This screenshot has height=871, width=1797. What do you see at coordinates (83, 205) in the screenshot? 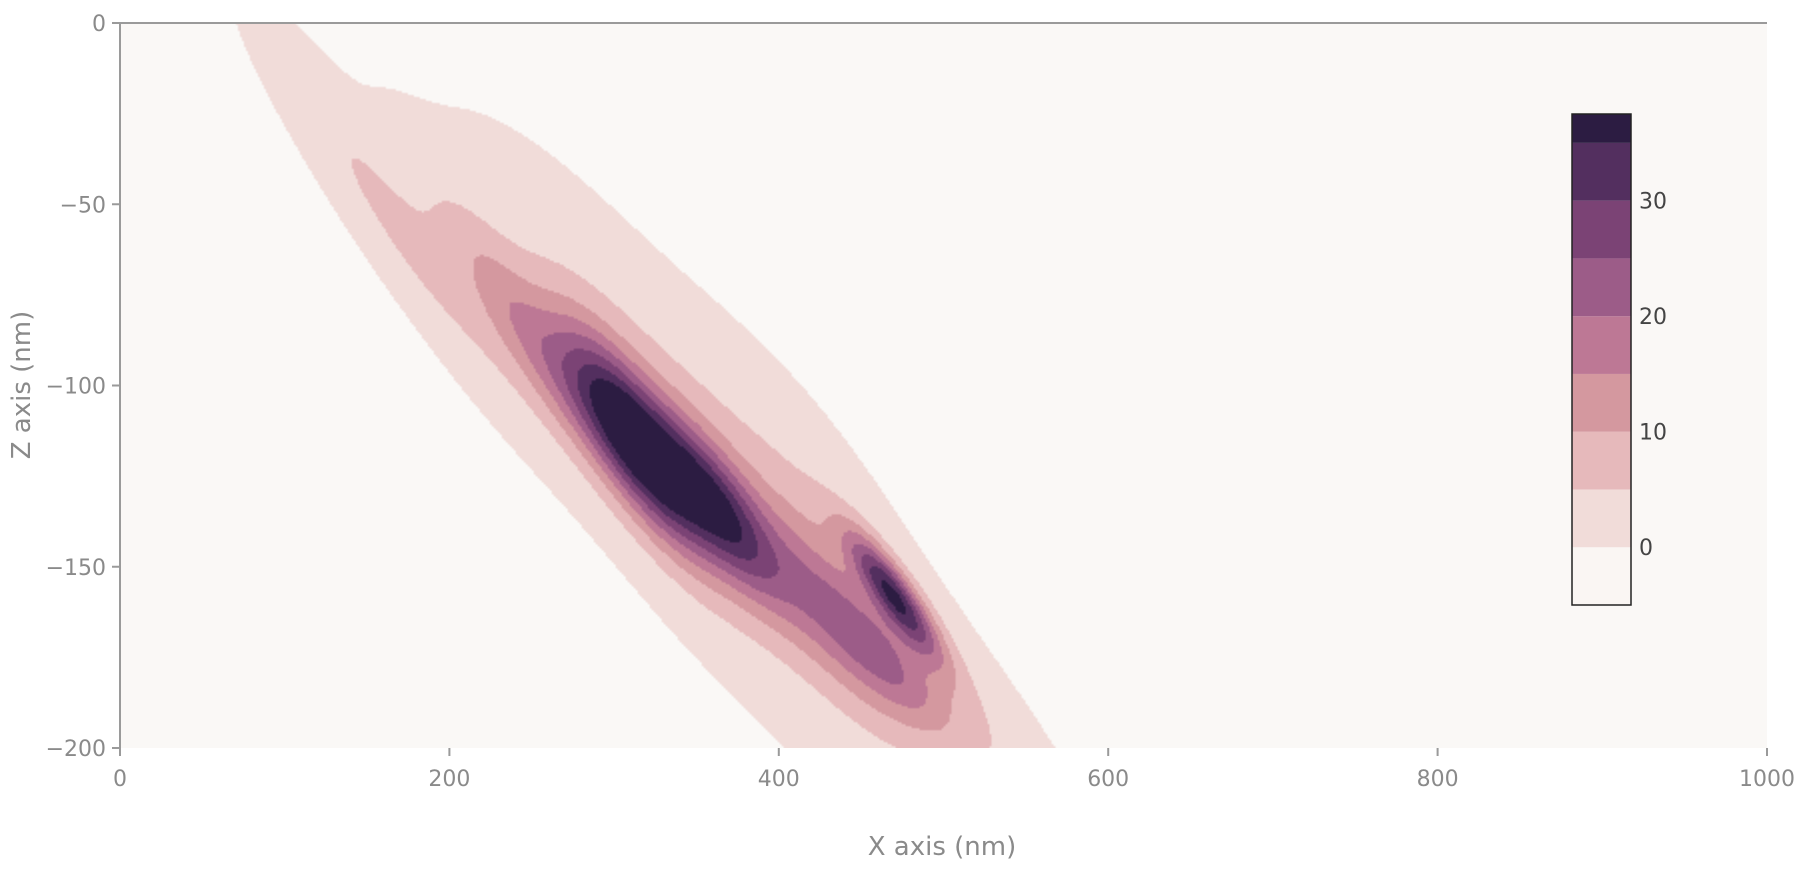
I see `y-tick-label: −50` at bounding box center [83, 205].